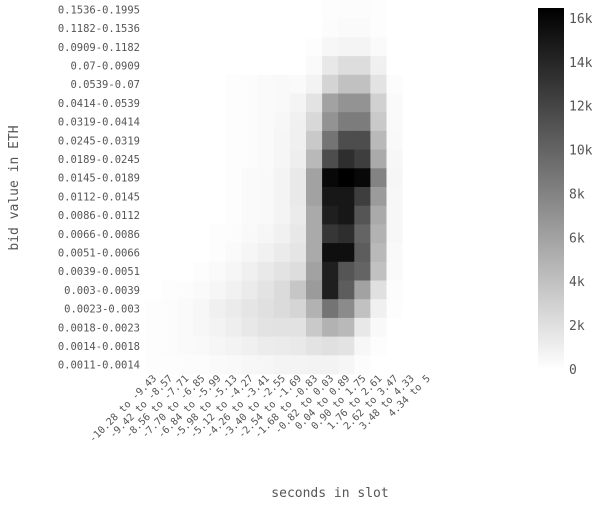 This screenshot has height=506, width=600. Describe the element at coordinates (99, 29) in the screenshot. I see `y-tick-label: 0.1182-0.1536` at that location.